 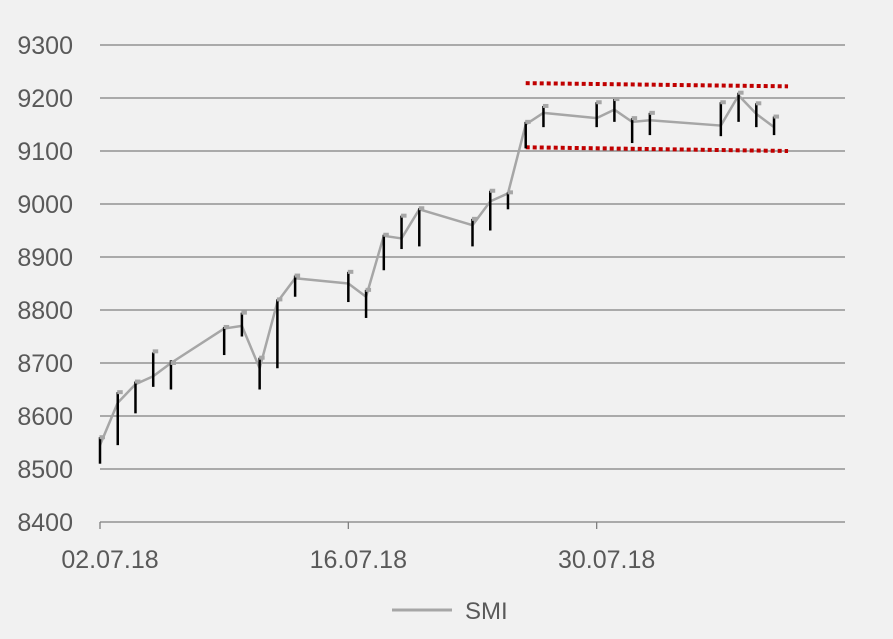 What do you see at coordinates (45, 46) in the screenshot?
I see `y-tick-label-9300: 9300` at bounding box center [45, 46].